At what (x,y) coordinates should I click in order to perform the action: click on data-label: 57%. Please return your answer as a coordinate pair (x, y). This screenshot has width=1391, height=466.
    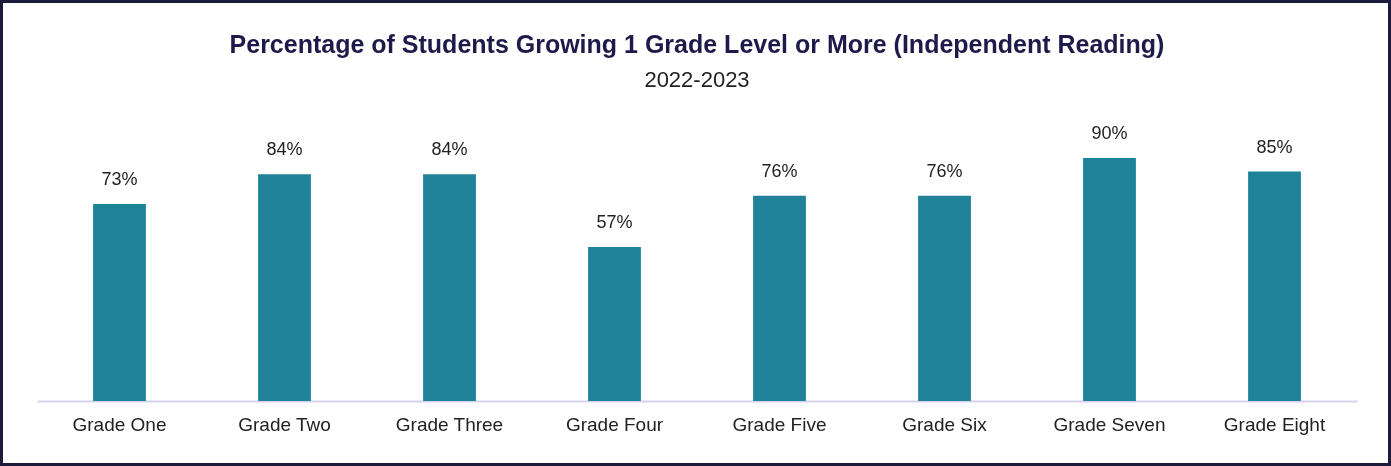
    Looking at the image, I should click on (614, 222).